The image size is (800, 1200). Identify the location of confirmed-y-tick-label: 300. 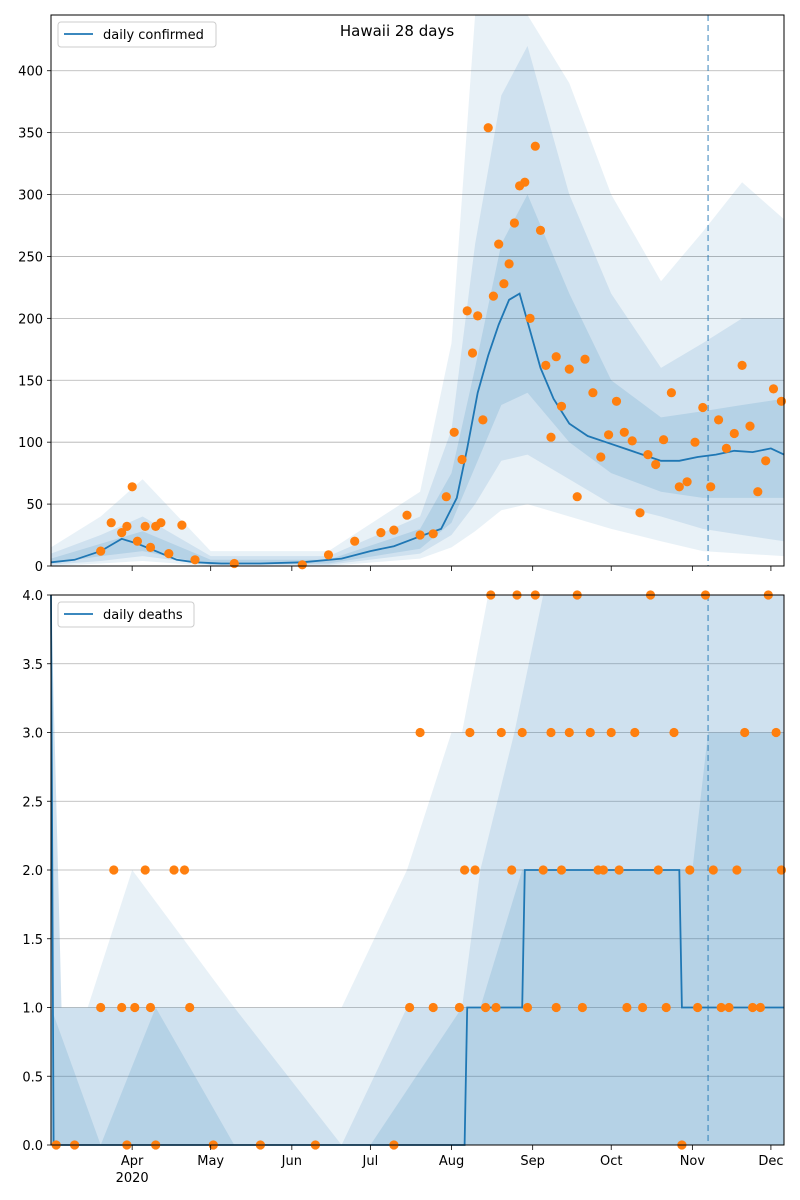
(30, 196).